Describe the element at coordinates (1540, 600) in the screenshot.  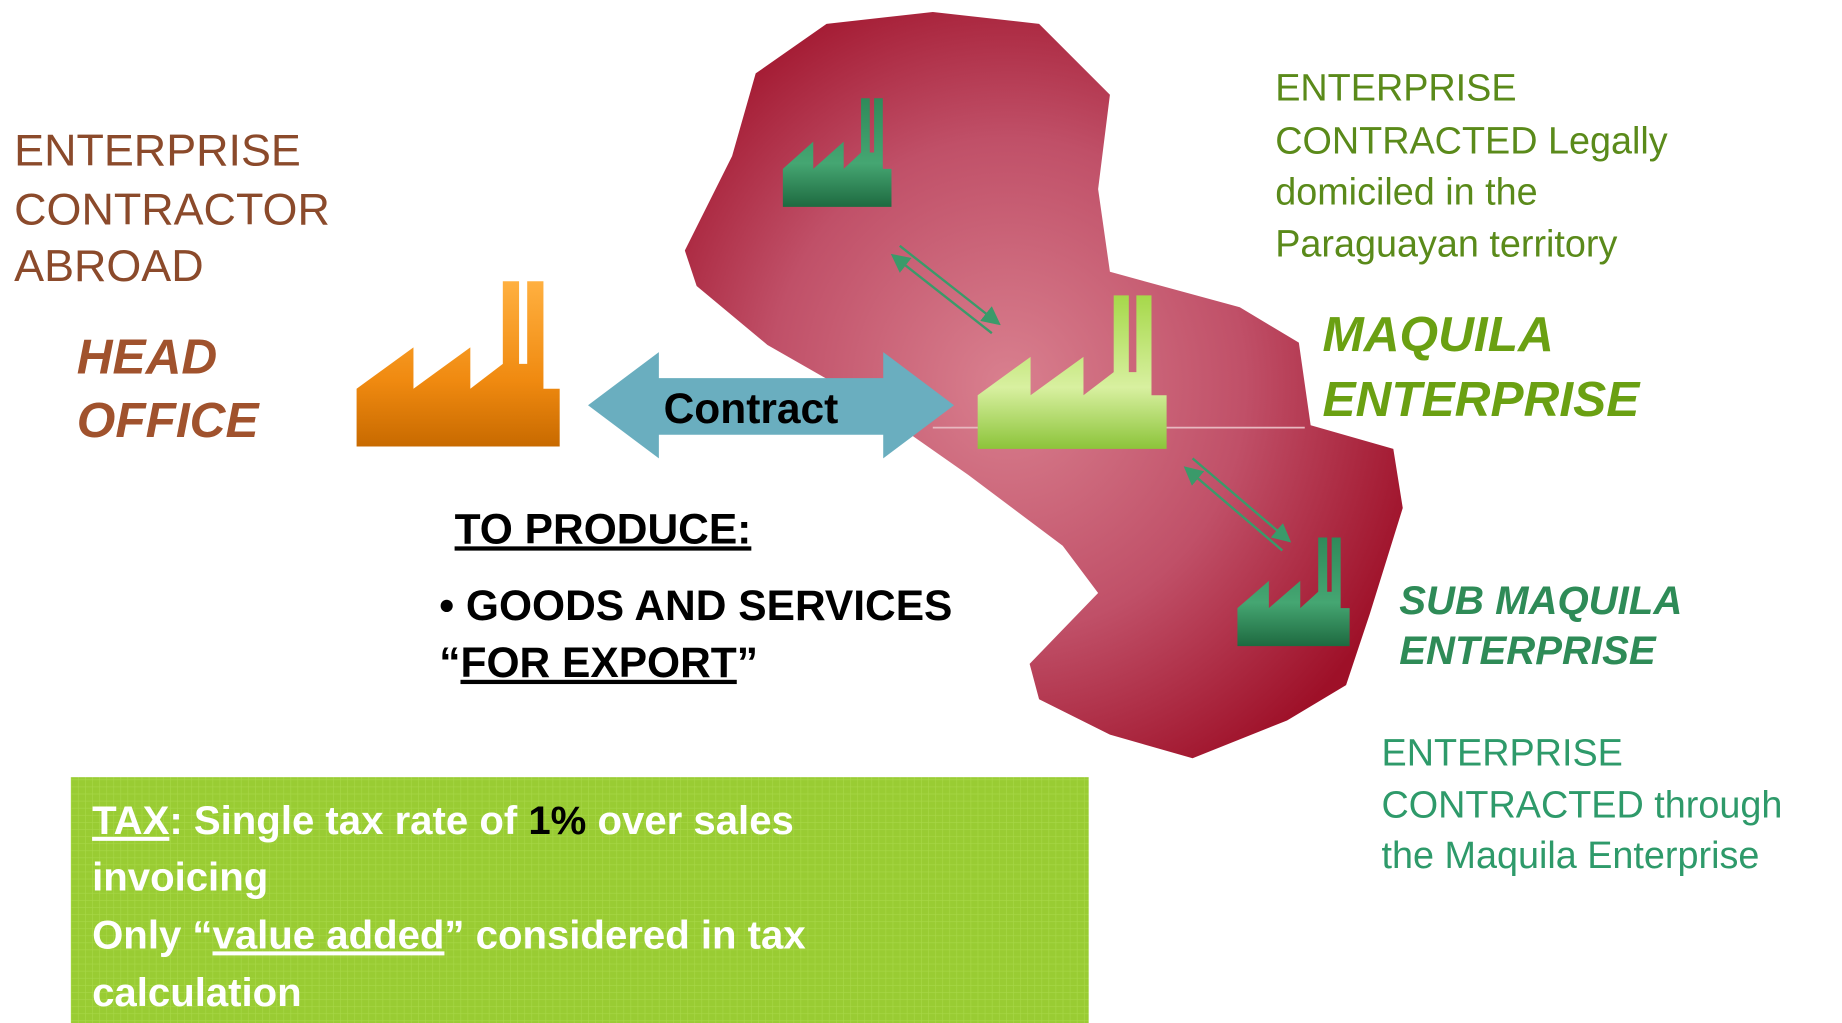
I see `text-line: SUB MAQUILA` at that location.